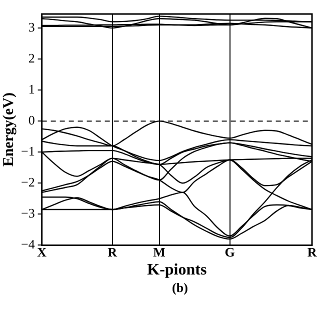  I want to click on y-tick-label: −3, so click(27, 213).